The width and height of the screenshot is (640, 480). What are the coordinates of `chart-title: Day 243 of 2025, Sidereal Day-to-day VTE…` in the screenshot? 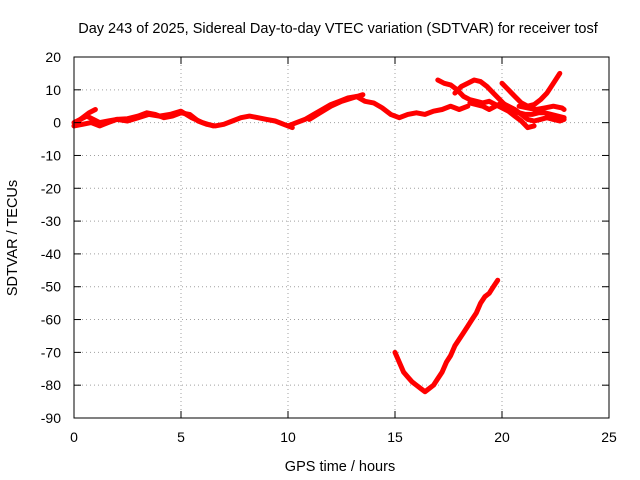 It's located at (338, 29).